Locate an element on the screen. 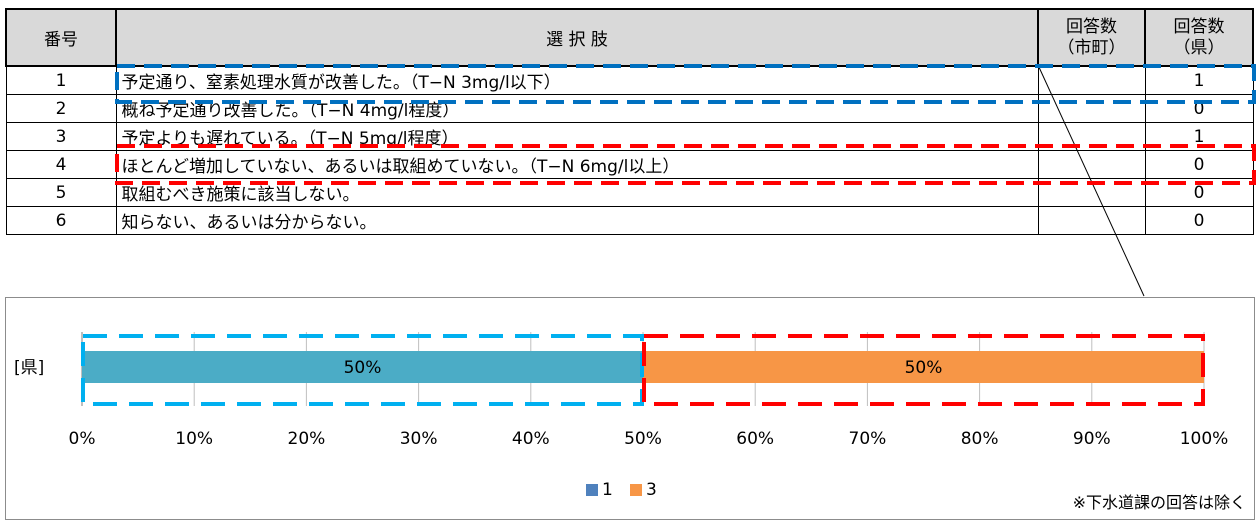  row-number: 6 is located at coordinates (61, 220).